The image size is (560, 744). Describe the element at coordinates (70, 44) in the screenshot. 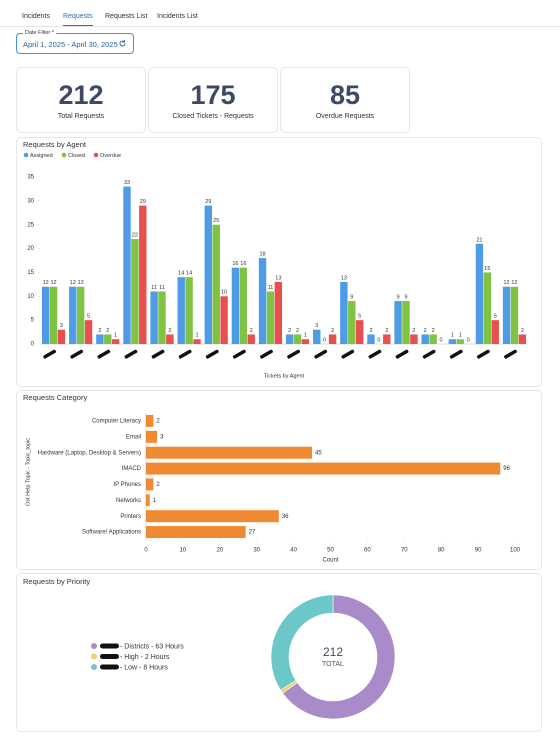

I see `date-filter-value: April 1, 2025 - April 30, 2025` at that location.